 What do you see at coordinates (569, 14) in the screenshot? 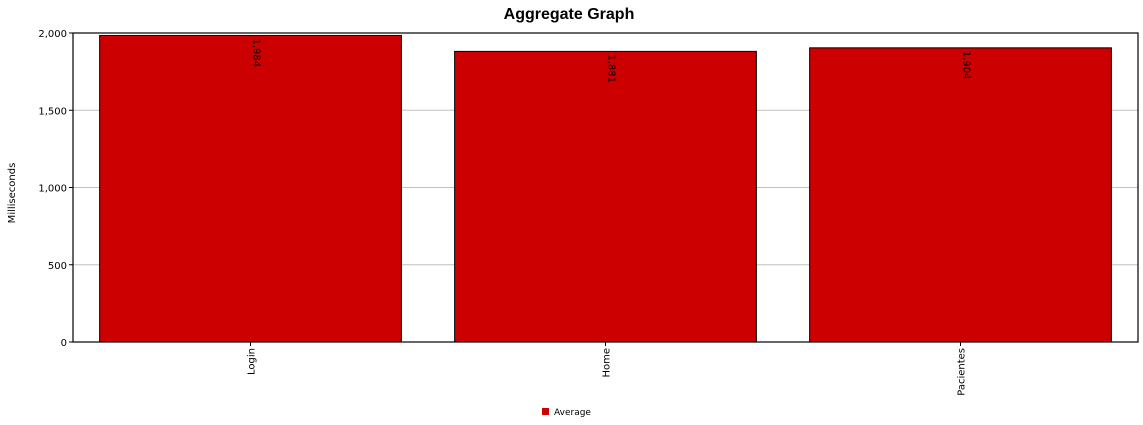
I see `chart-title: Aggregate Graph` at bounding box center [569, 14].